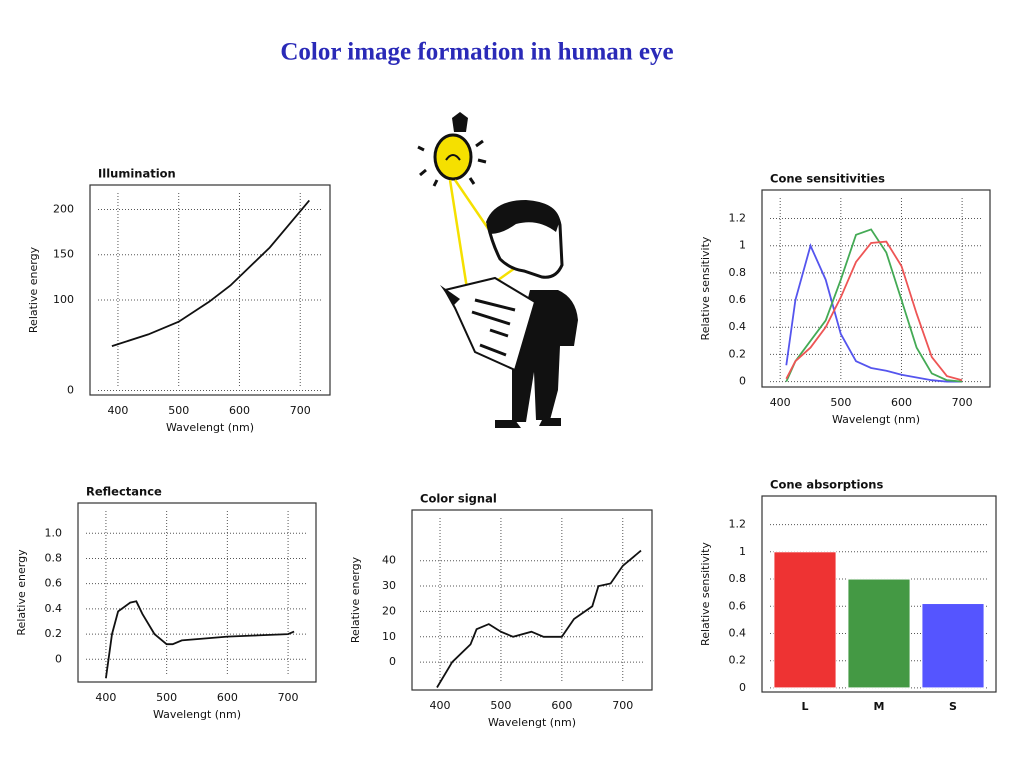 The height and width of the screenshot is (768, 1024). What do you see at coordinates (827, 179) in the screenshot?
I see `chart-title: Cone sensitivities` at bounding box center [827, 179].